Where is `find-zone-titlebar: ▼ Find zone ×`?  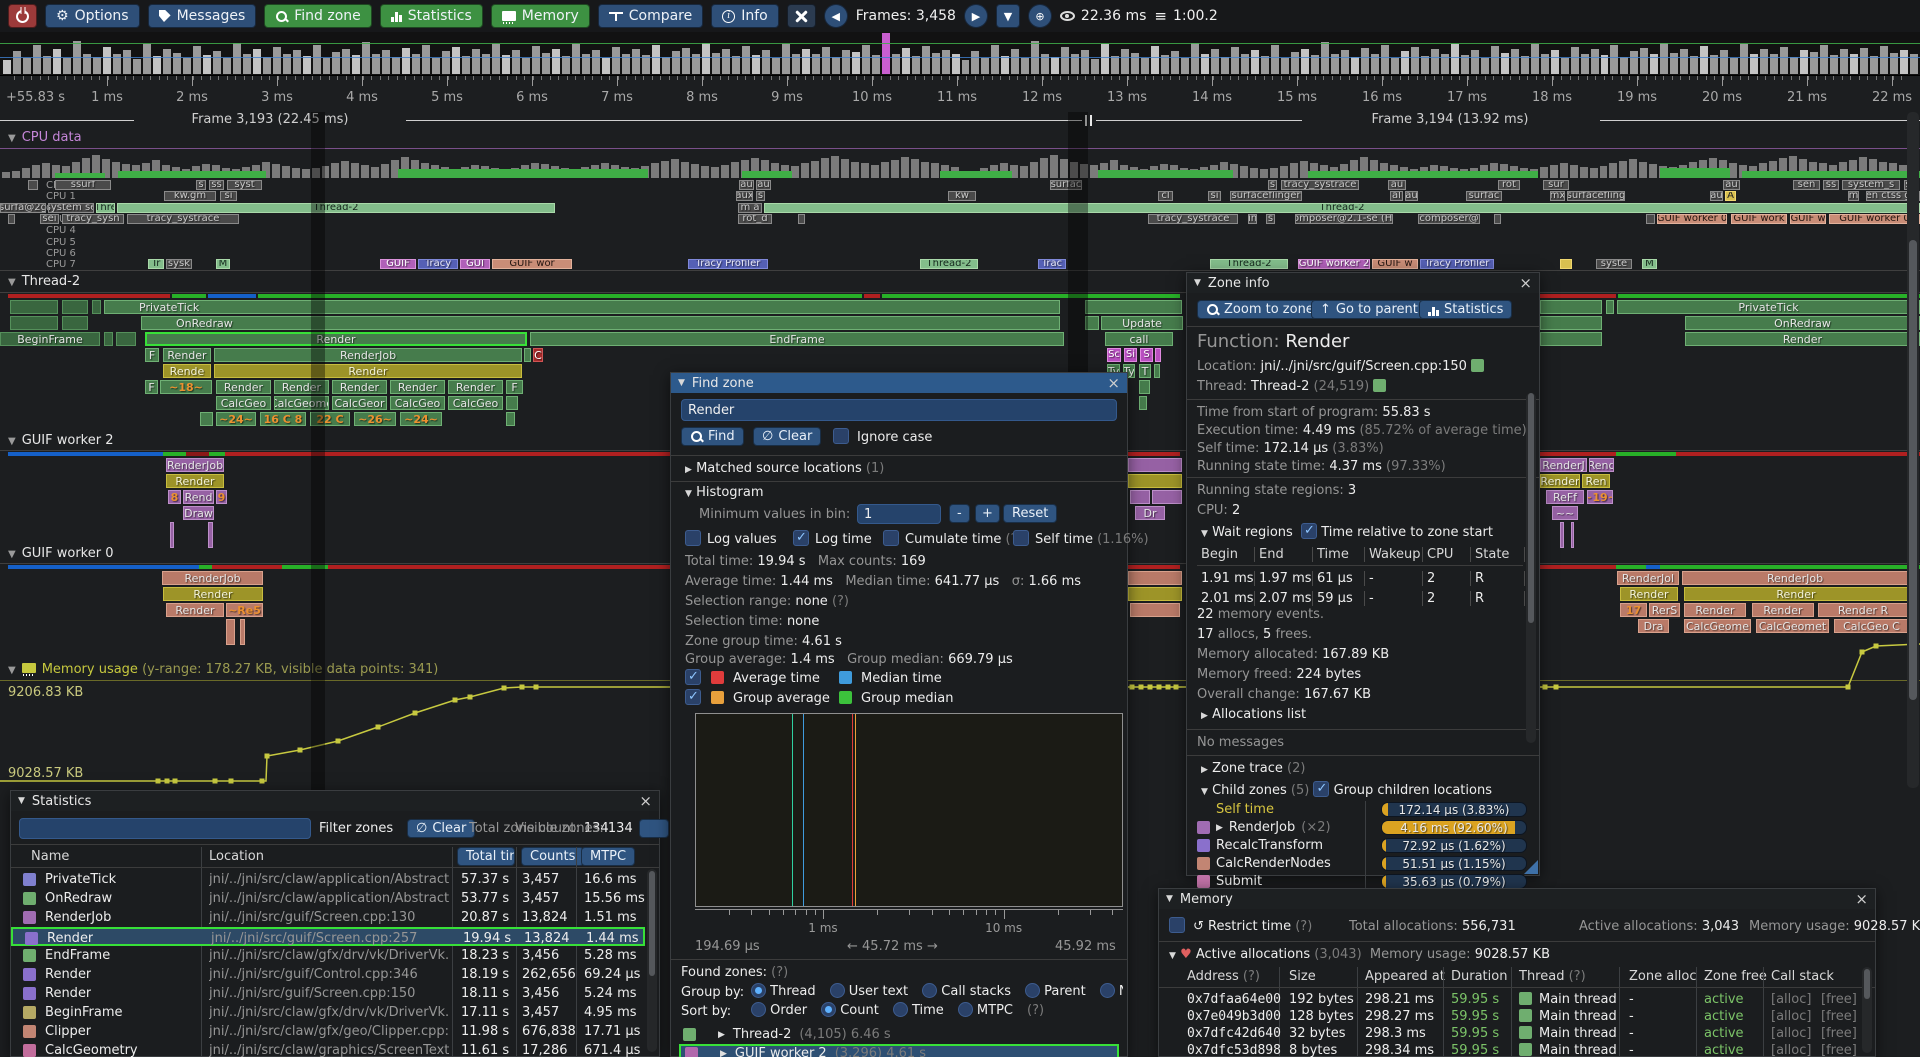 find-zone-titlebar: ▼ Find zone × is located at coordinates (899, 383).